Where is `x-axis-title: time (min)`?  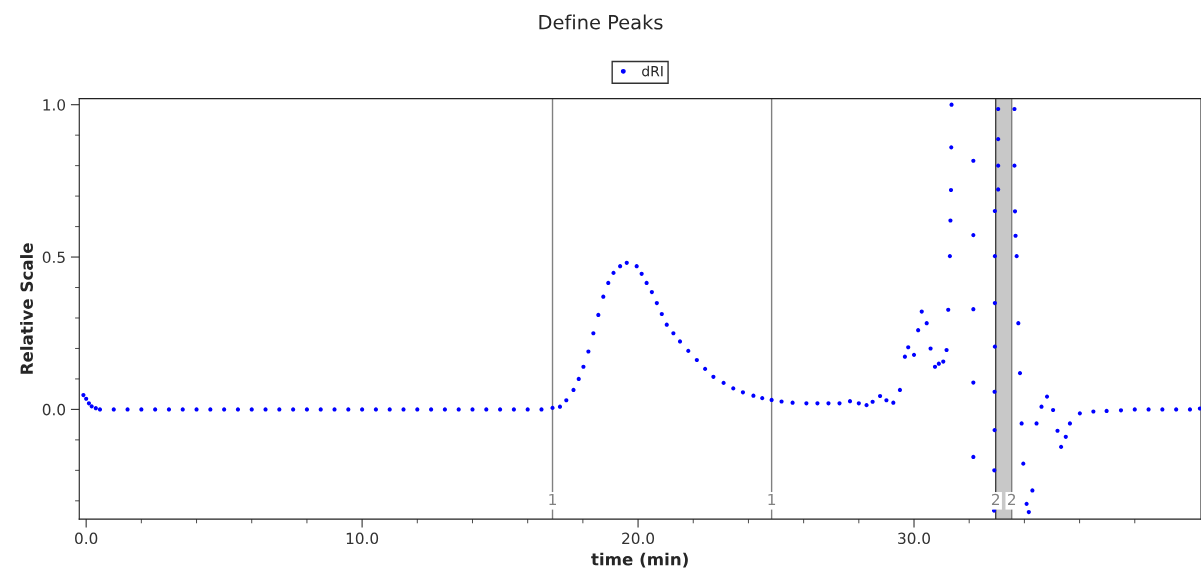 x-axis-title: time (min) is located at coordinates (639, 560).